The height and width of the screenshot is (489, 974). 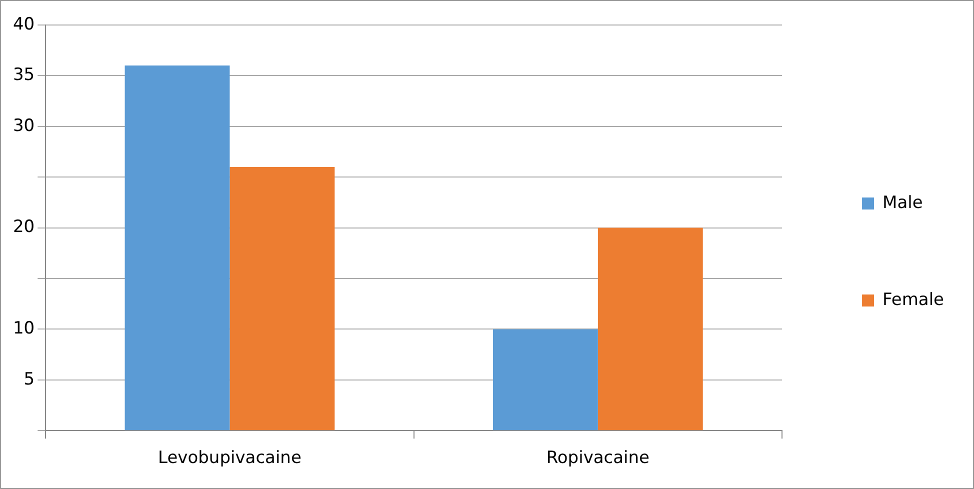 I want to click on x-tick-label: Levobupivacaine, so click(x=230, y=458).